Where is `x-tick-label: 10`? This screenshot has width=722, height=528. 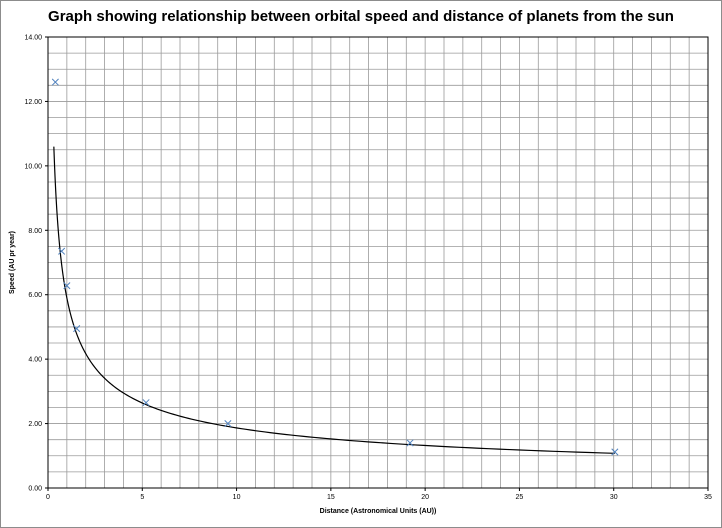 x-tick-label: 10 is located at coordinates (237, 497).